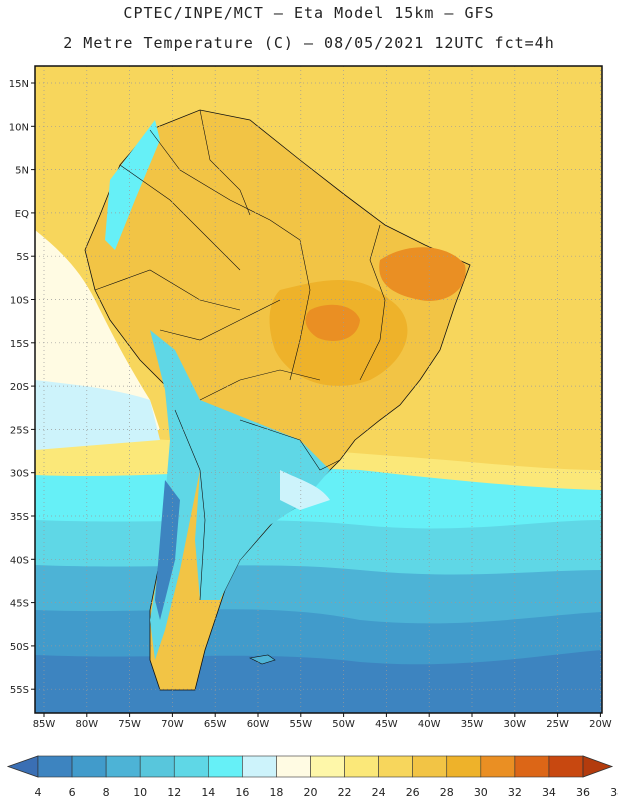 The width and height of the screenshot is (618, 800). What do you see at coordinates (215, 724) in the screenshot?
I see `lon-label: 65W` at bounding box center [215, 724].